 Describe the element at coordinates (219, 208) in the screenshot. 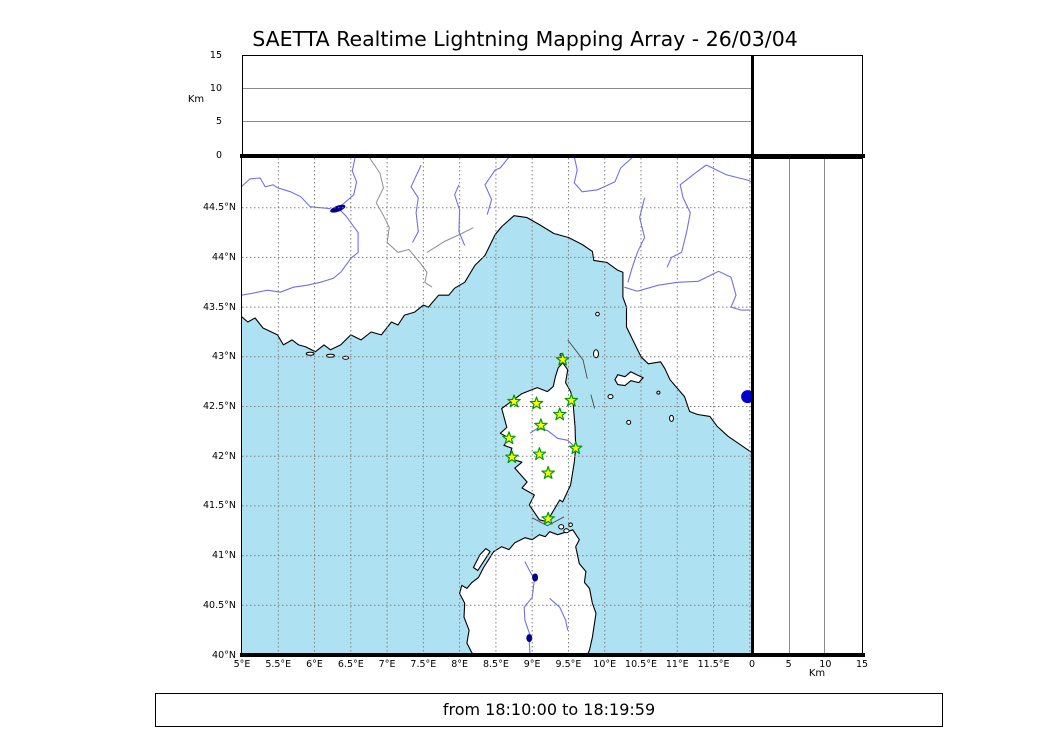

I see `latitude-tick-label: 44.5°N` at that location.